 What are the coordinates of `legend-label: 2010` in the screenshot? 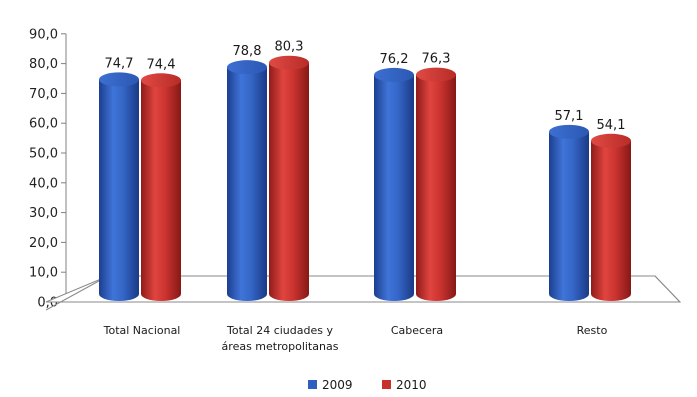 It's located at (411, 385).